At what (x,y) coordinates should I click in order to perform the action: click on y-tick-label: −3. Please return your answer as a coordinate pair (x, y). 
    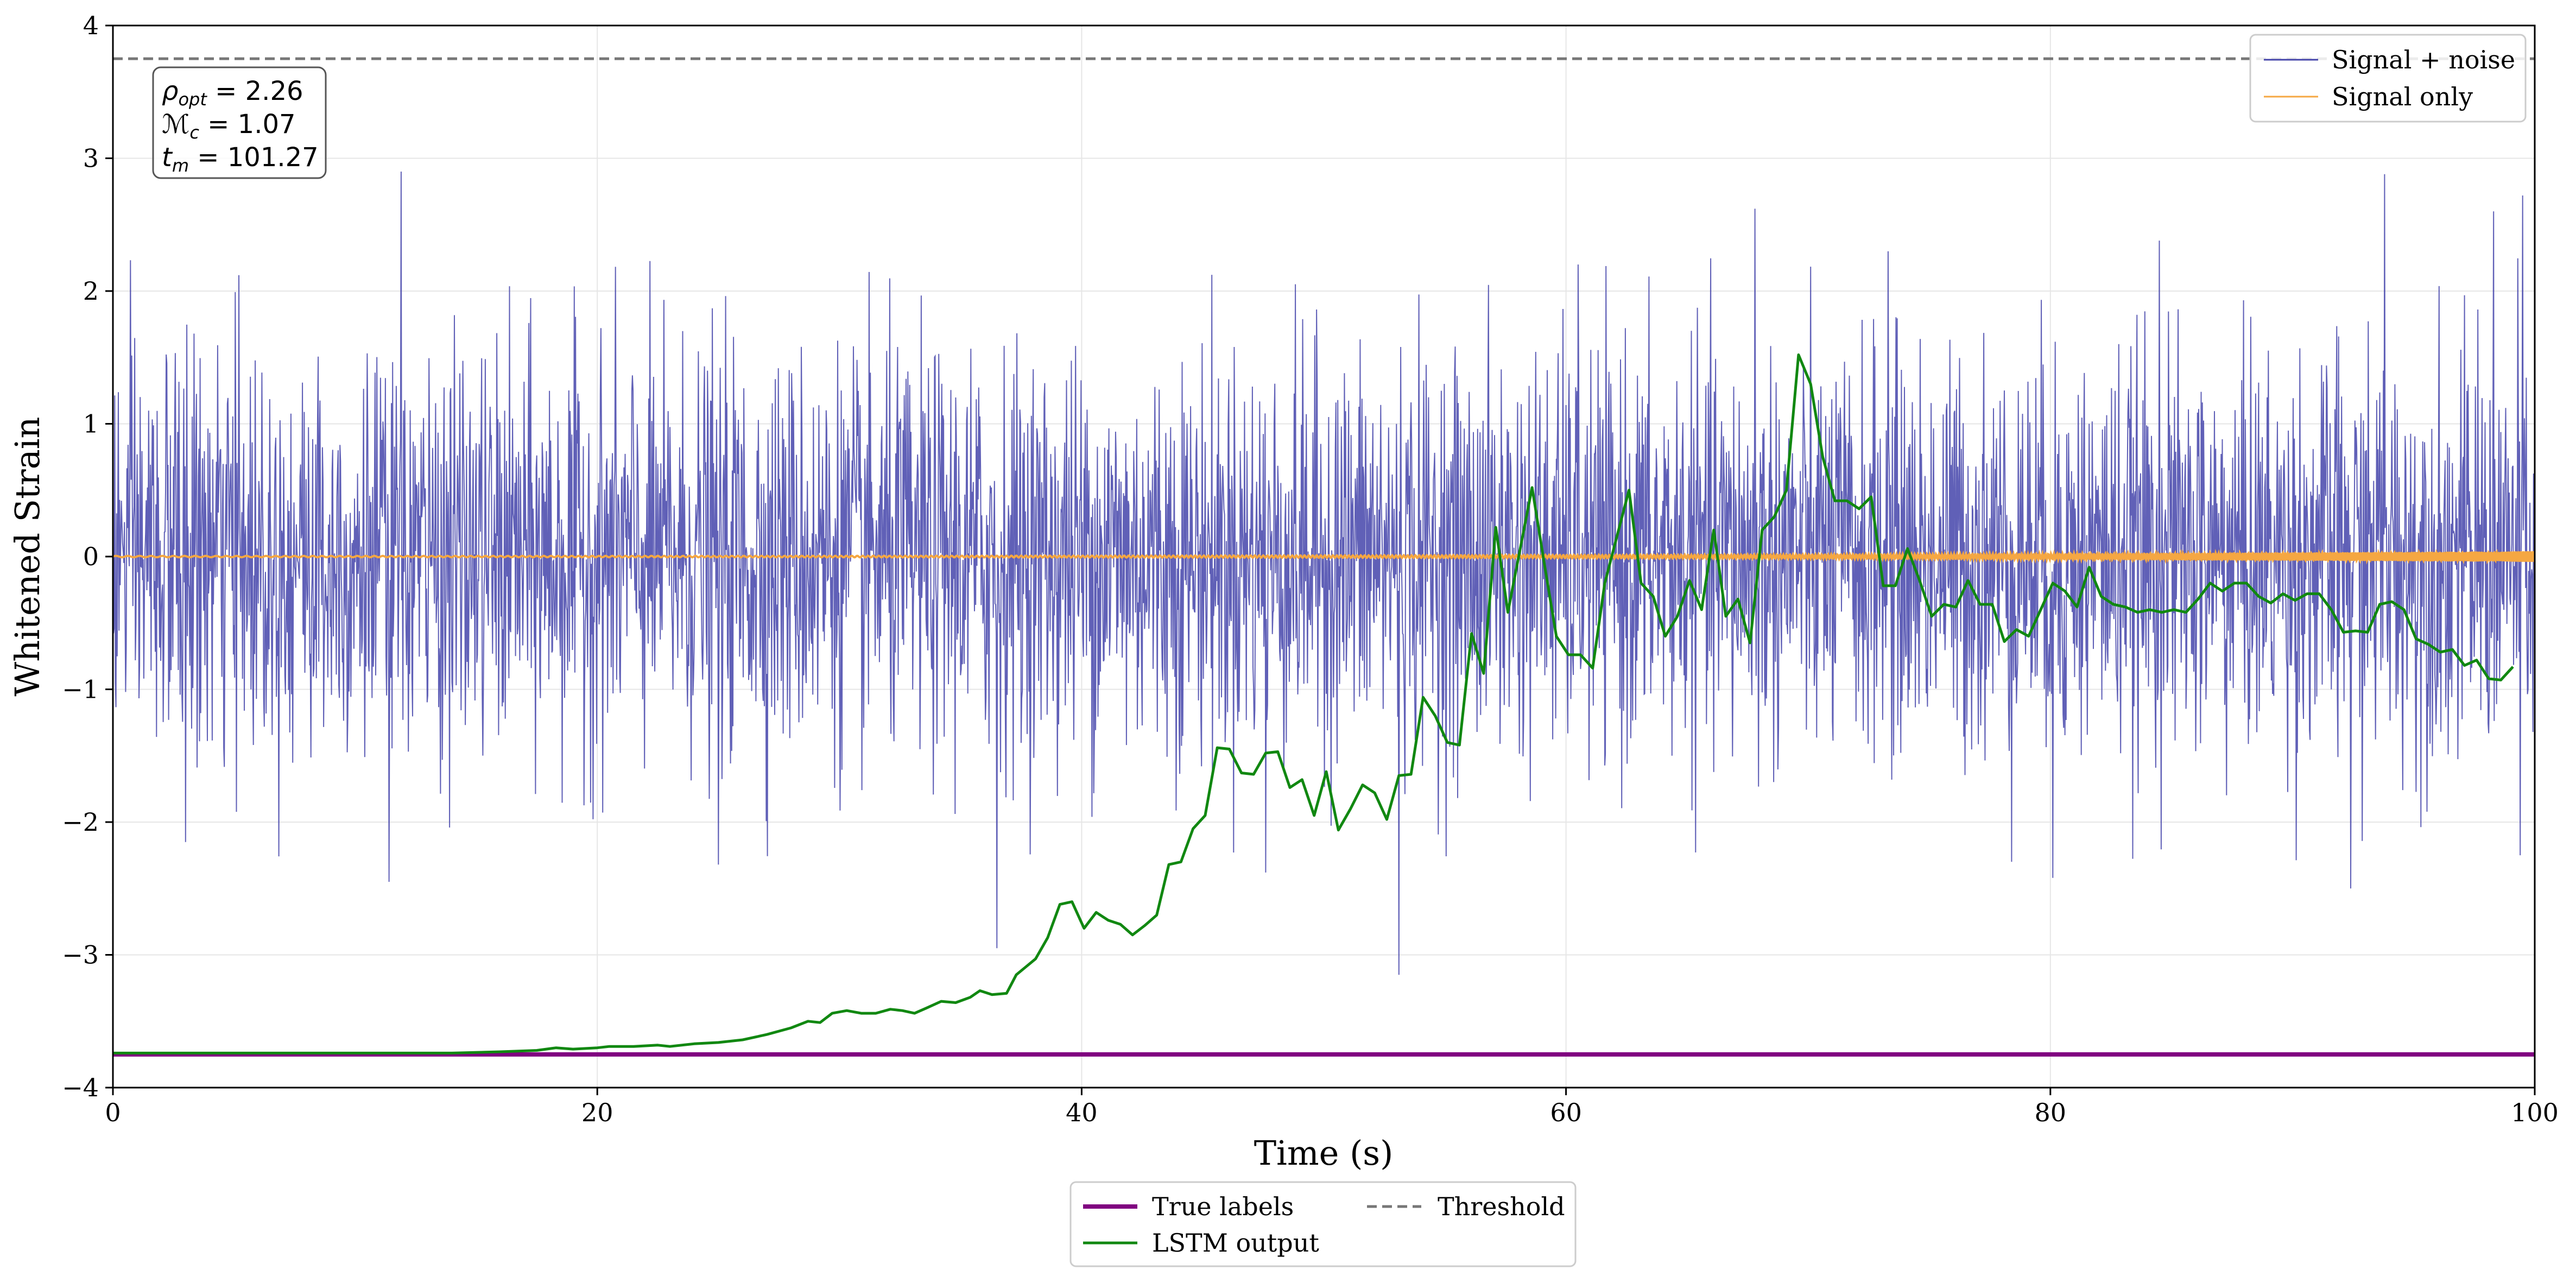
    Looking at the image, I should click on (80, 955).